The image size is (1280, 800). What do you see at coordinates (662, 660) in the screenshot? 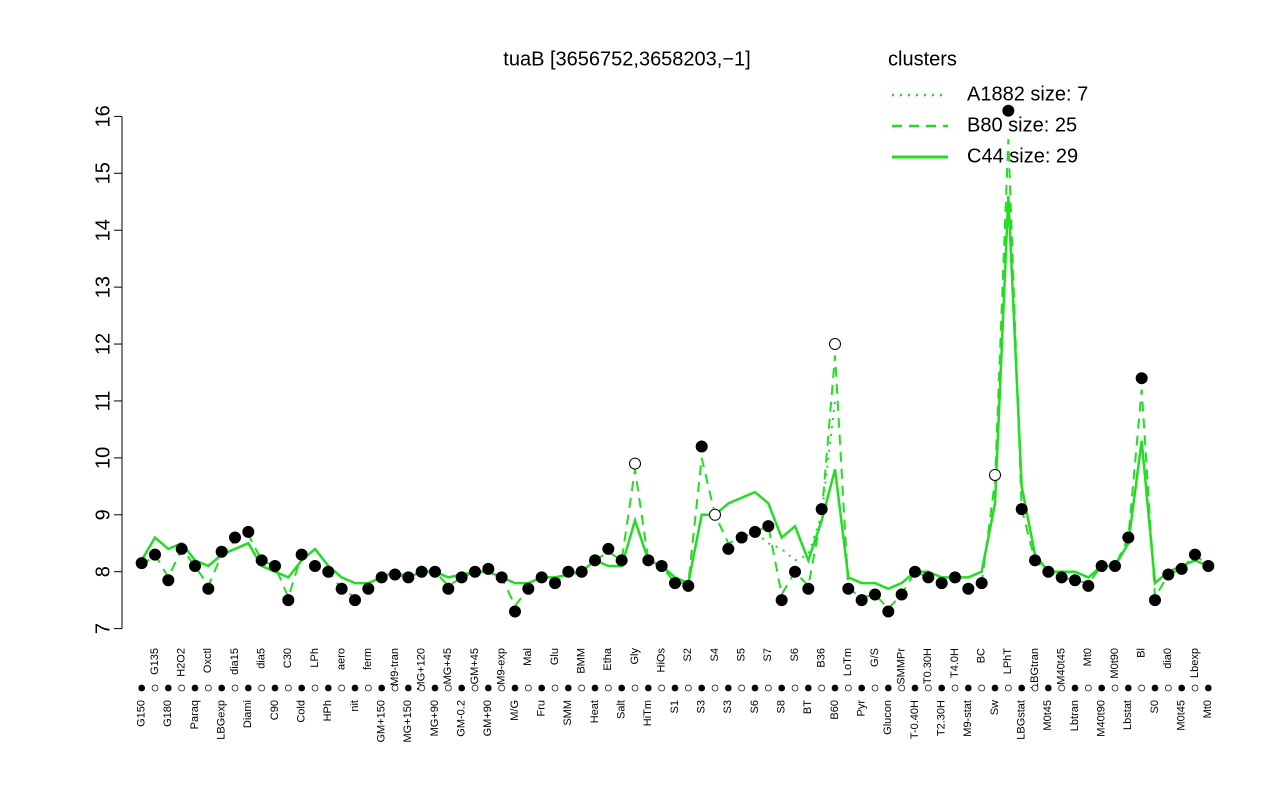
I see `x-tick-label: HiOs` at bounding box center [662, 660].